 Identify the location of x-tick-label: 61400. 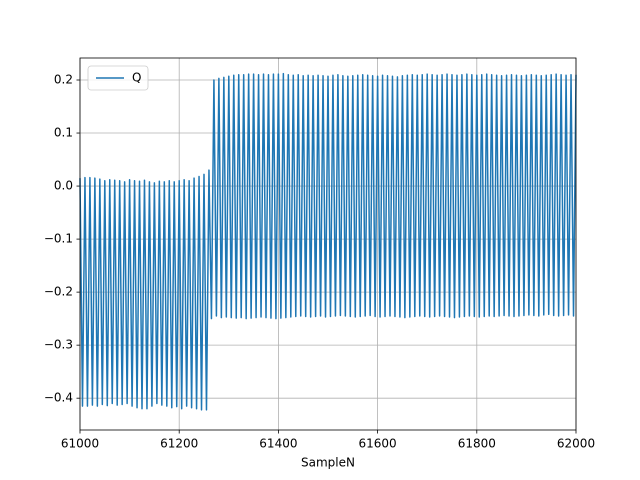
(278, 444).